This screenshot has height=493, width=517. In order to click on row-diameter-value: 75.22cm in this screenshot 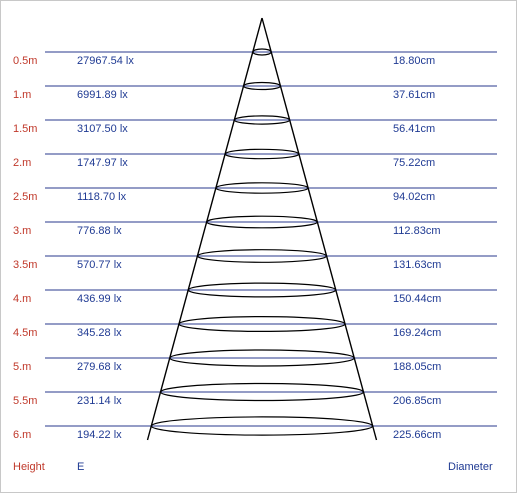, I will do `click(414, 163)`.